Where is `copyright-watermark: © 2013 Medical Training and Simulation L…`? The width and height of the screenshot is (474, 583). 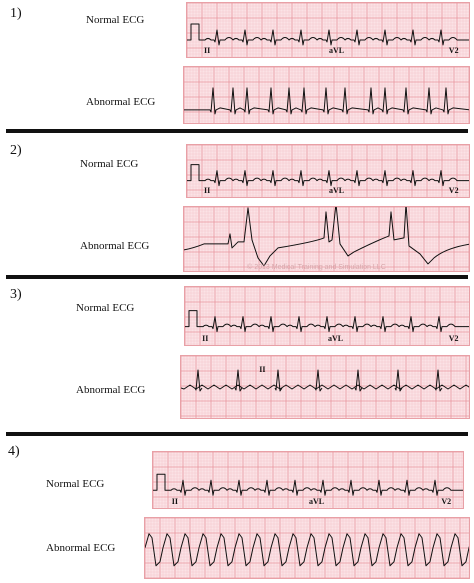
copyright-watermark: © 2013 Medical Training and Simulation L… is located at coordinates (316, 267).